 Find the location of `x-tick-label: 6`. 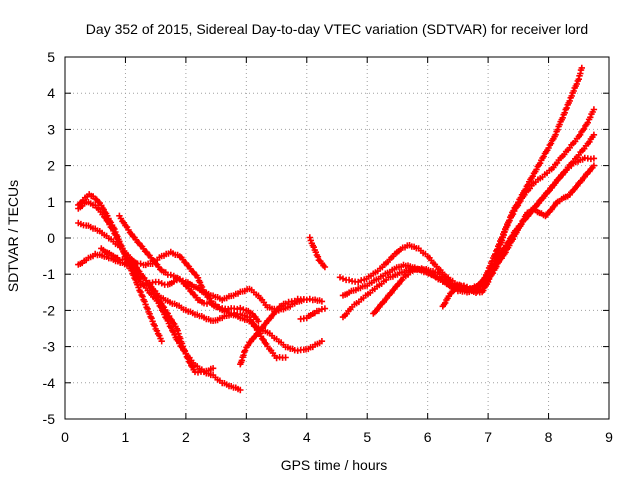

x-tick-label: 6 is located at coordinates (428, 437).